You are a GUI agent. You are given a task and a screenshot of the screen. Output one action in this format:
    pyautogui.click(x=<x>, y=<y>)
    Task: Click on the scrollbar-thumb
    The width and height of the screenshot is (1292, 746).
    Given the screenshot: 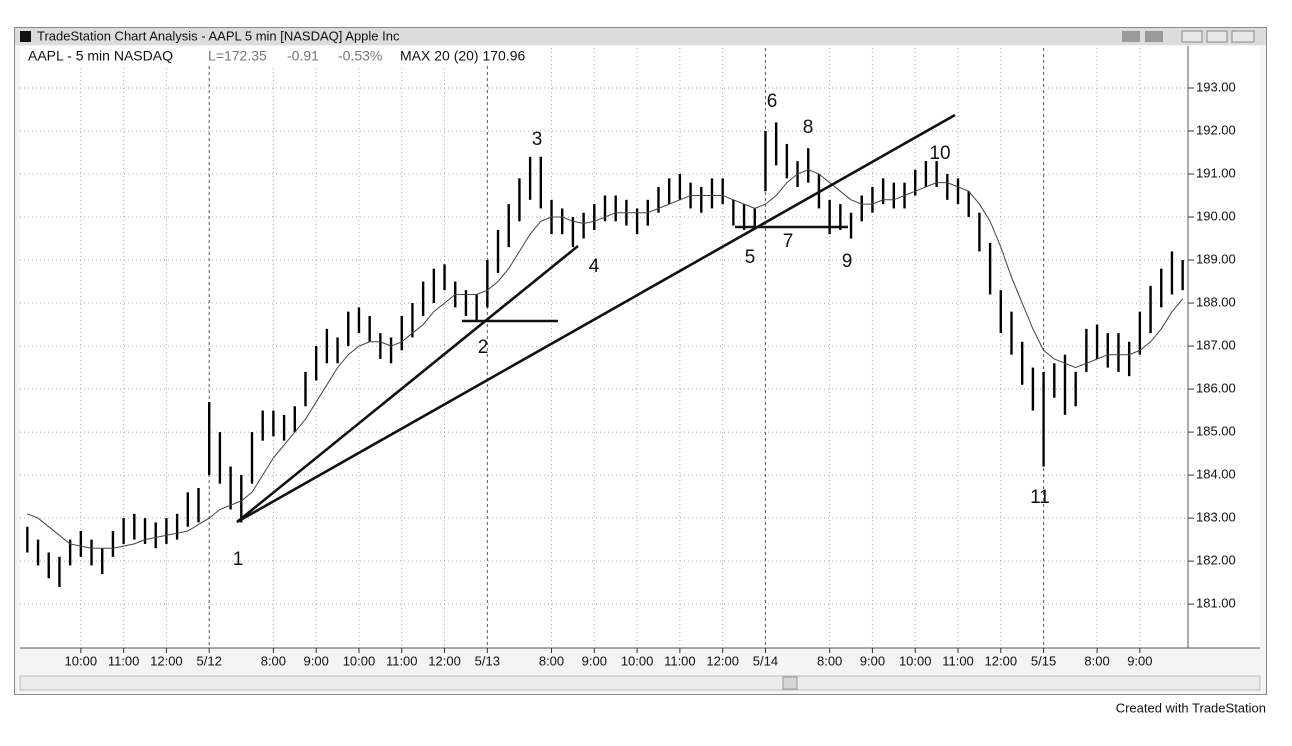 What is the action you would take?
    pyautogui.click(x=790, y=683)
    